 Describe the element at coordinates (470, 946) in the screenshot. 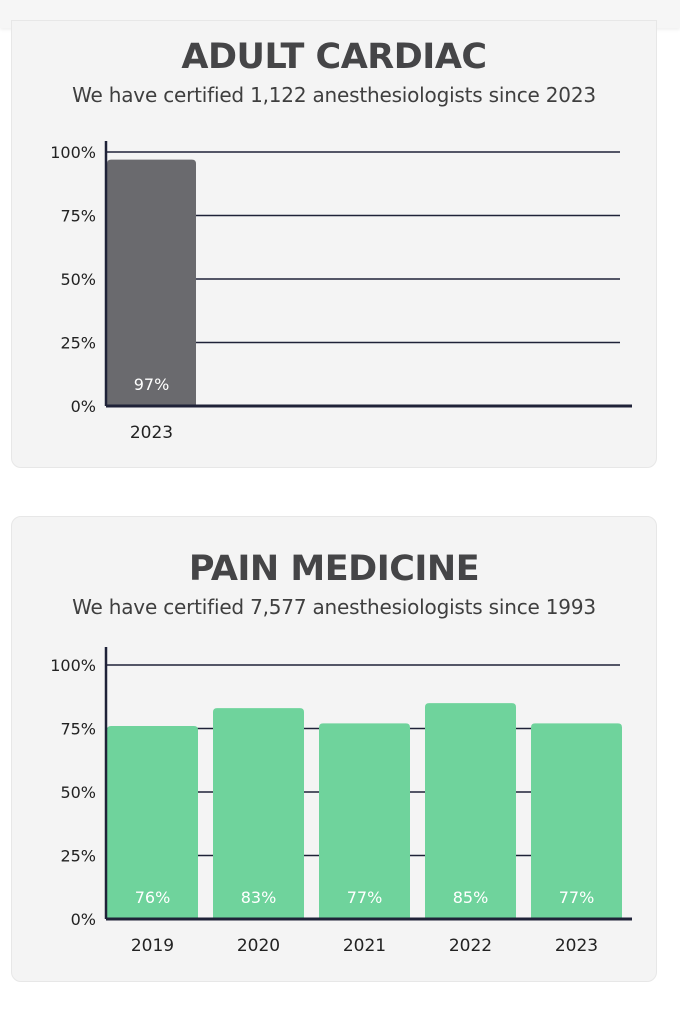

I see `x-tick-label: 2022` at that location.